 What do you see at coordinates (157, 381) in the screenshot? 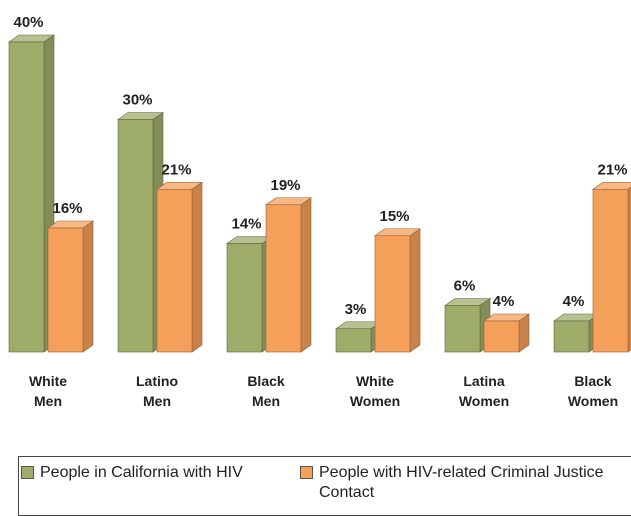
I see `category-label: Latino` at bounding box center [157, 381].